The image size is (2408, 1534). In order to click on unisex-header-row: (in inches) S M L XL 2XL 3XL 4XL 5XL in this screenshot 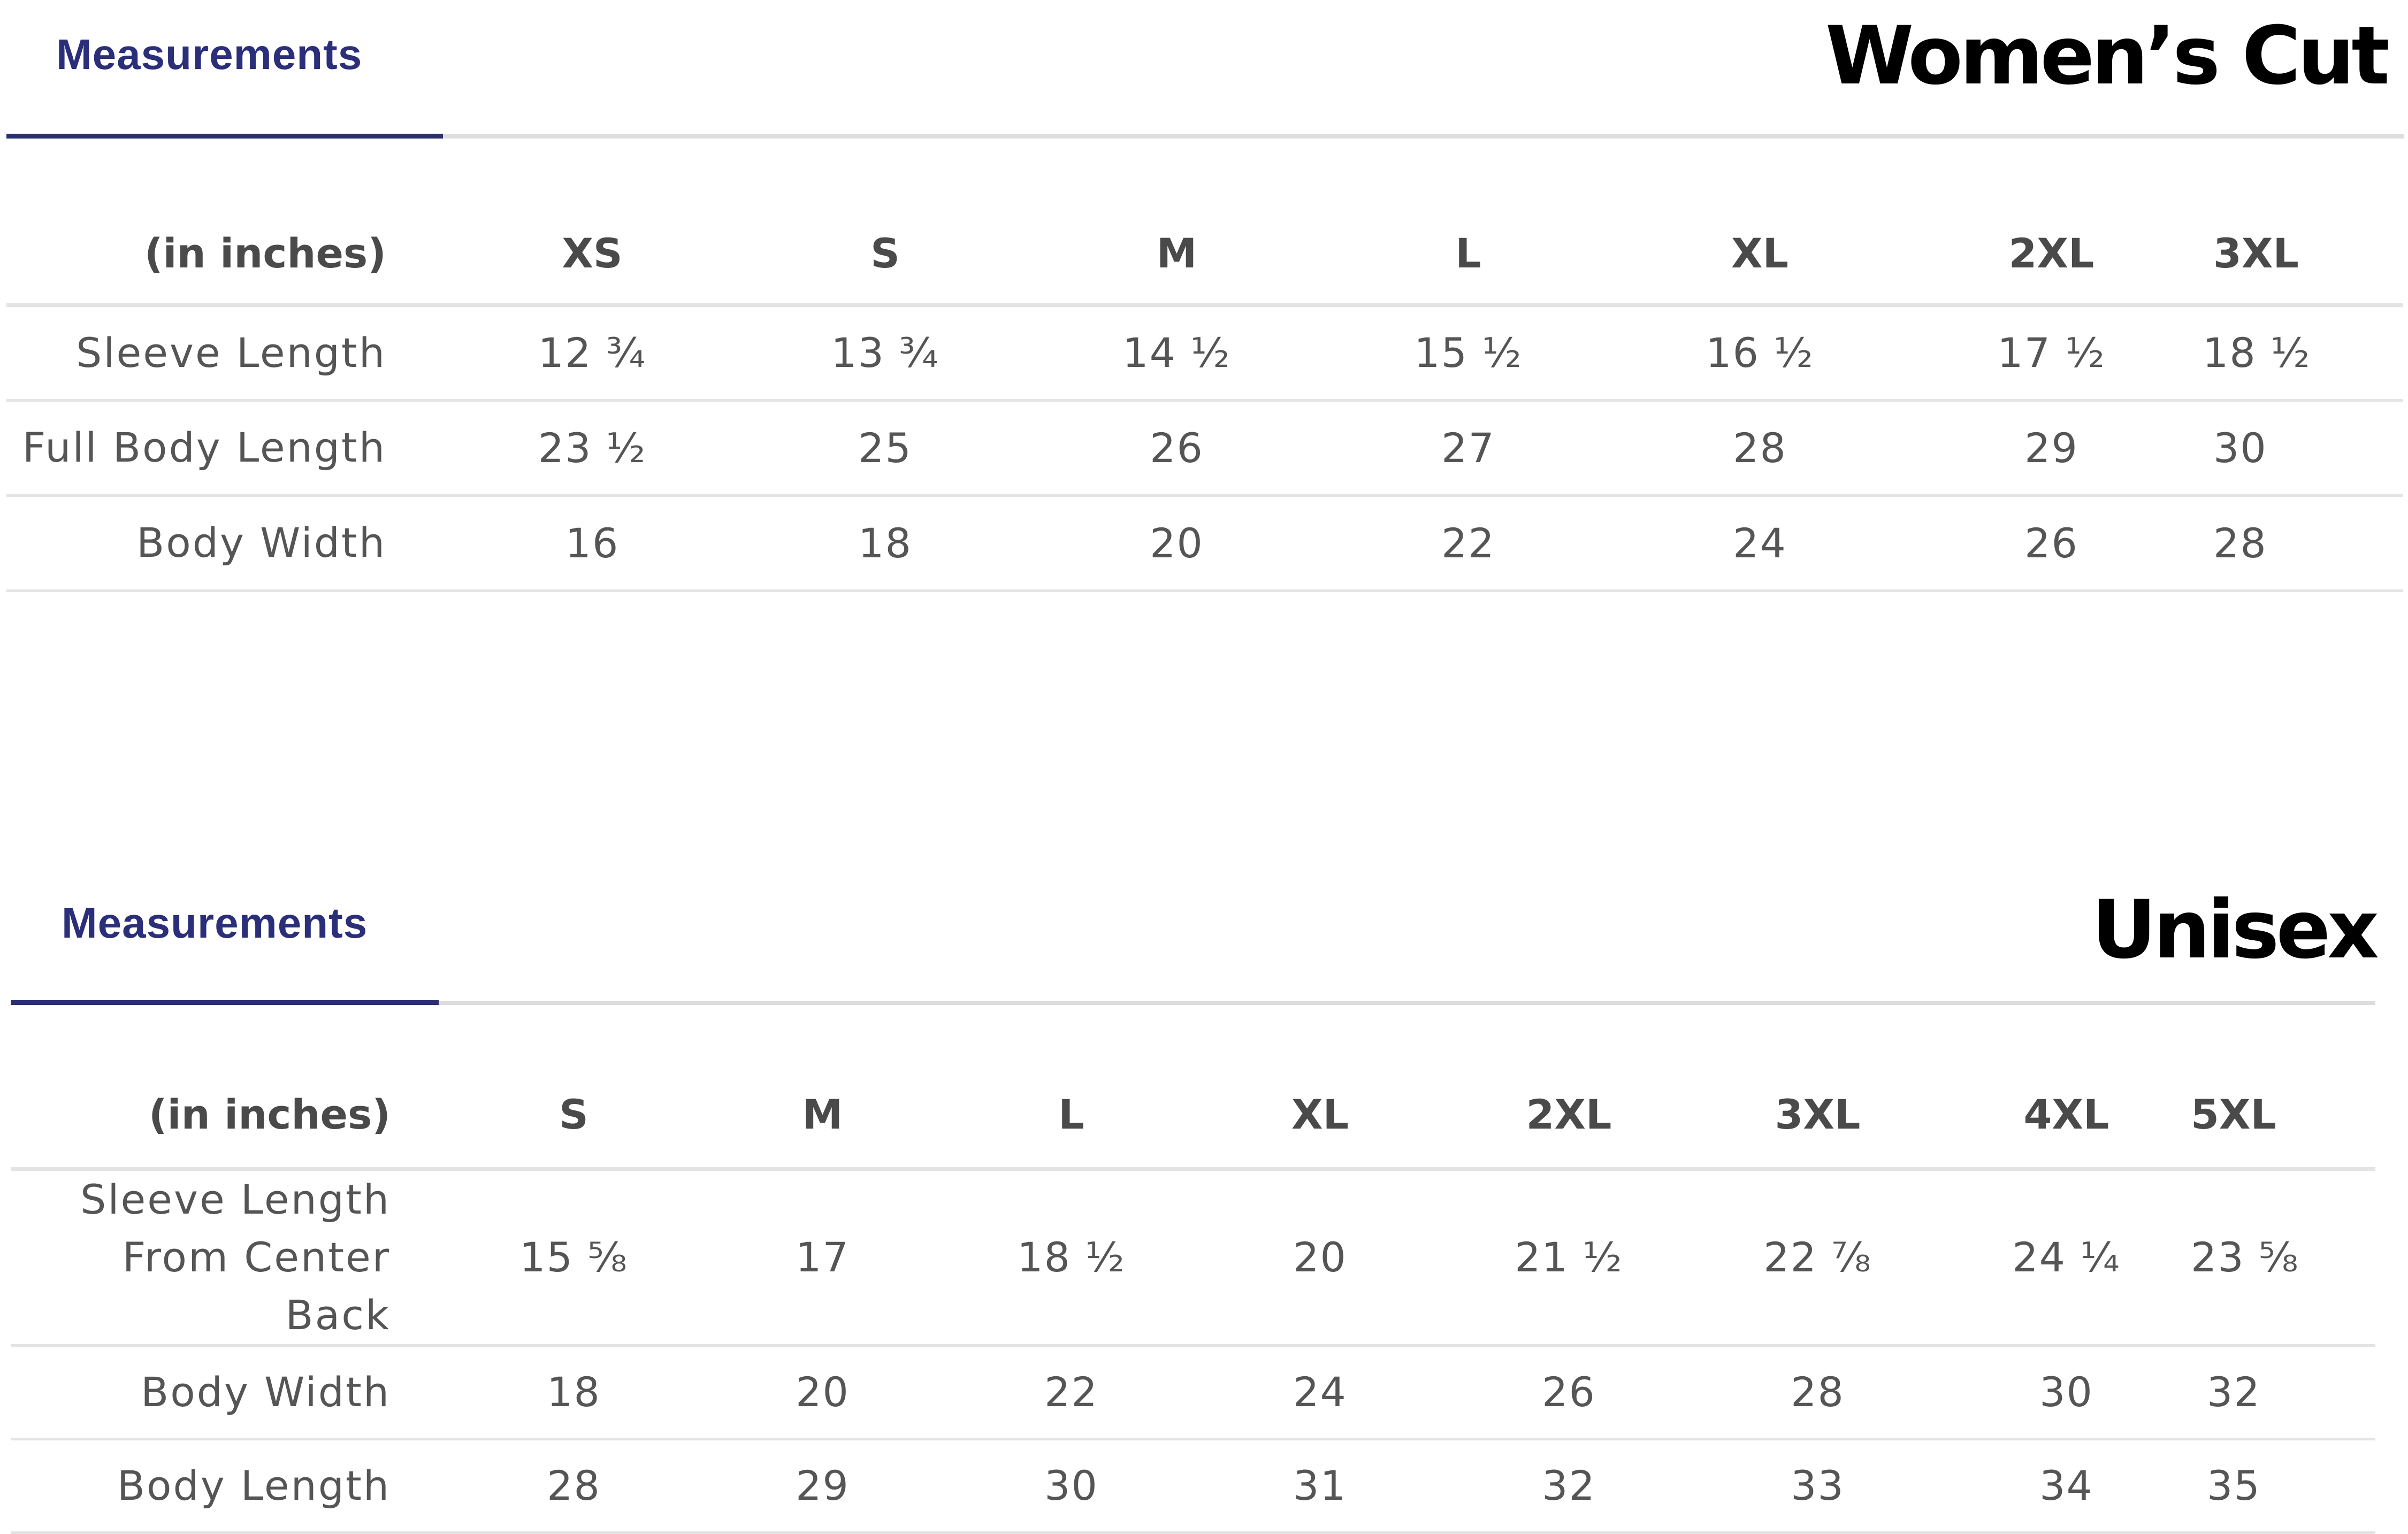, I will do `click(1193, 1117)`.